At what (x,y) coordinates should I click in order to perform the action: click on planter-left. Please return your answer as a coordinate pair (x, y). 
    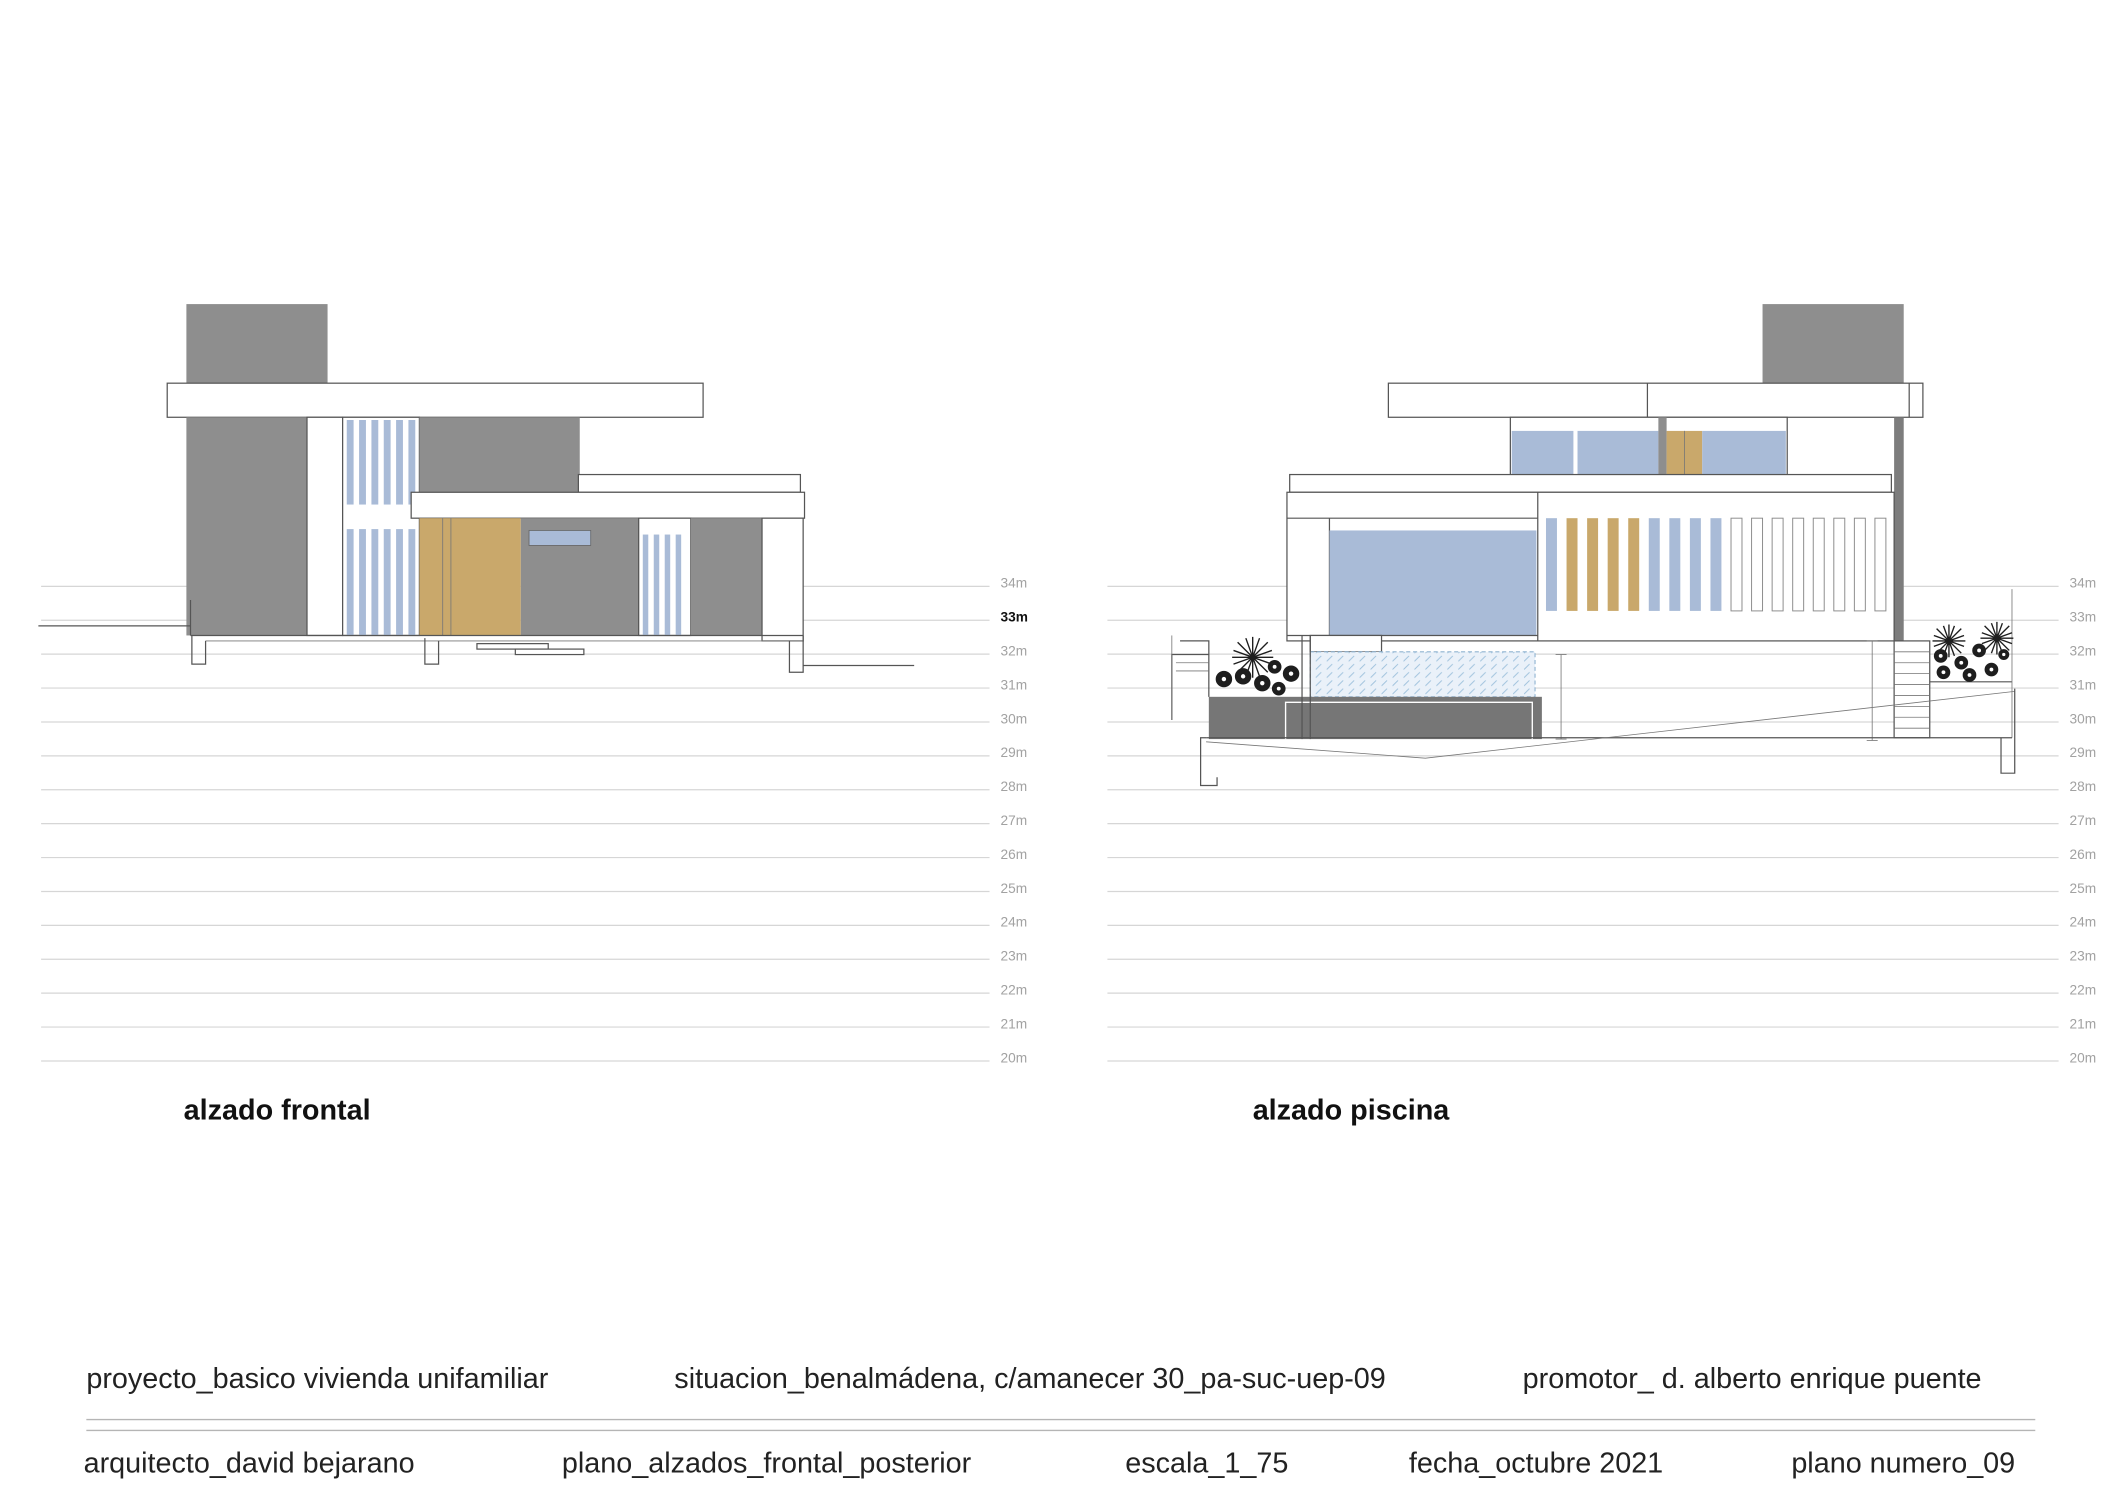
    Looking at the image, I should click on (1235, 678).